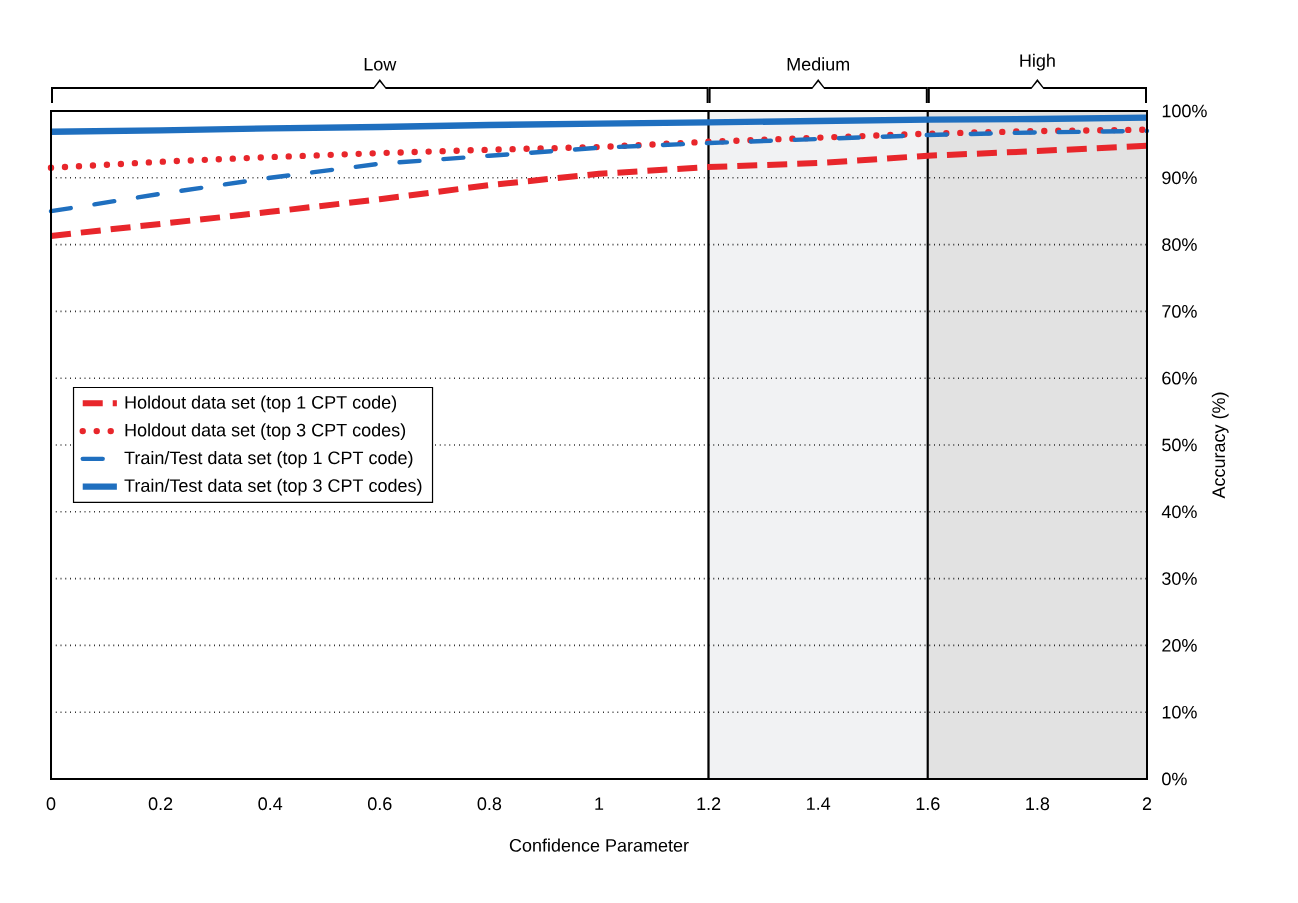 This screenshot has width=1298, height=903. I want to click on y-tick-label: 80%, so click(1179, 244).